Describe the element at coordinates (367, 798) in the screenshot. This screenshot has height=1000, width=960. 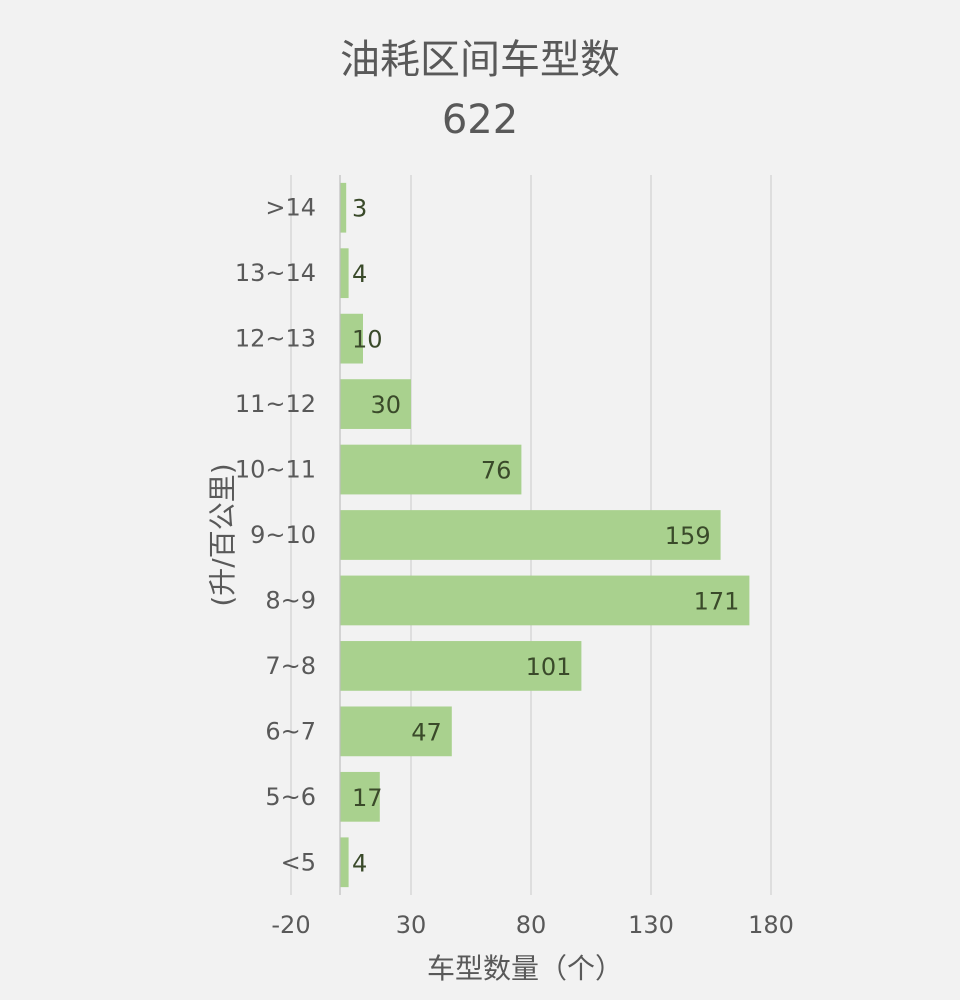
I see `data-label: 17` at that location.